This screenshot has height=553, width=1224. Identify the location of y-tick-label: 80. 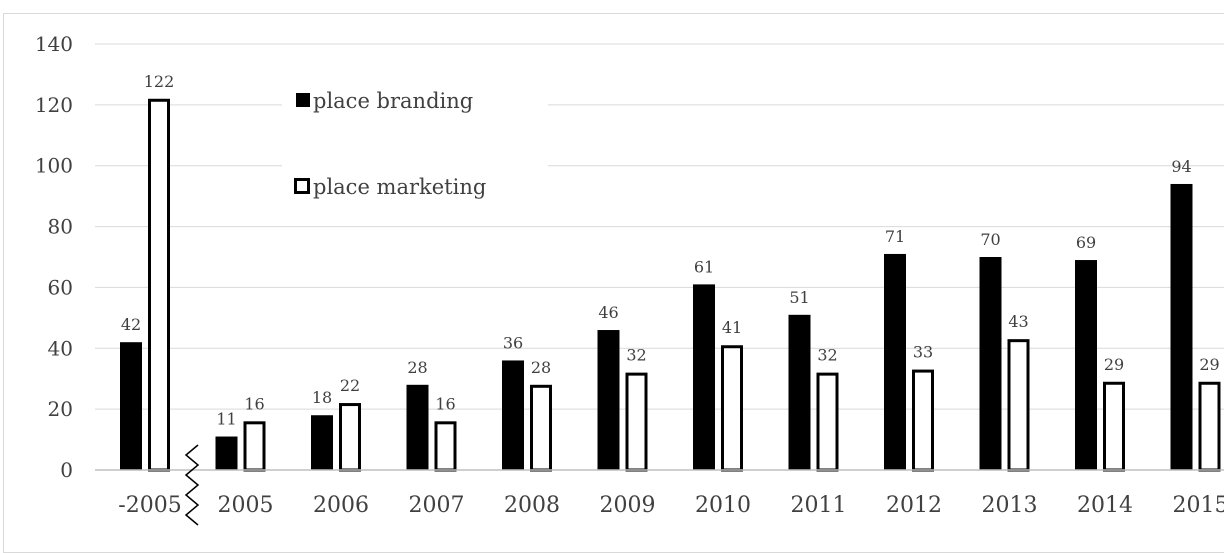
(60, 227).